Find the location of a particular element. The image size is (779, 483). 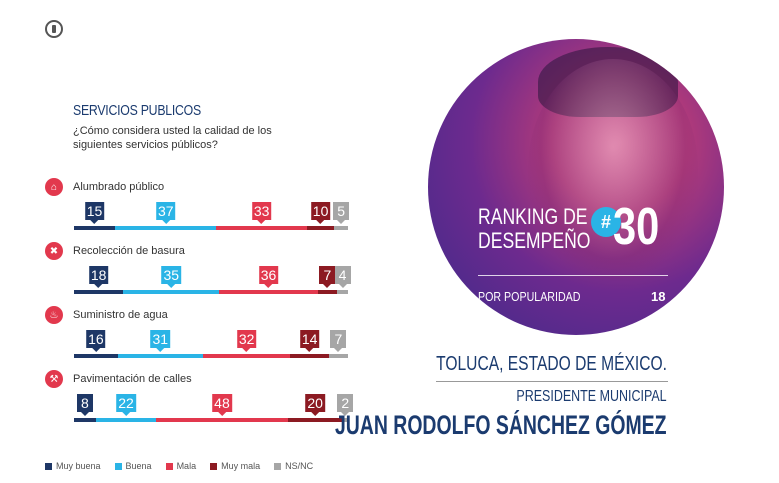

ranking-divider is located at coordinates (573, 275).